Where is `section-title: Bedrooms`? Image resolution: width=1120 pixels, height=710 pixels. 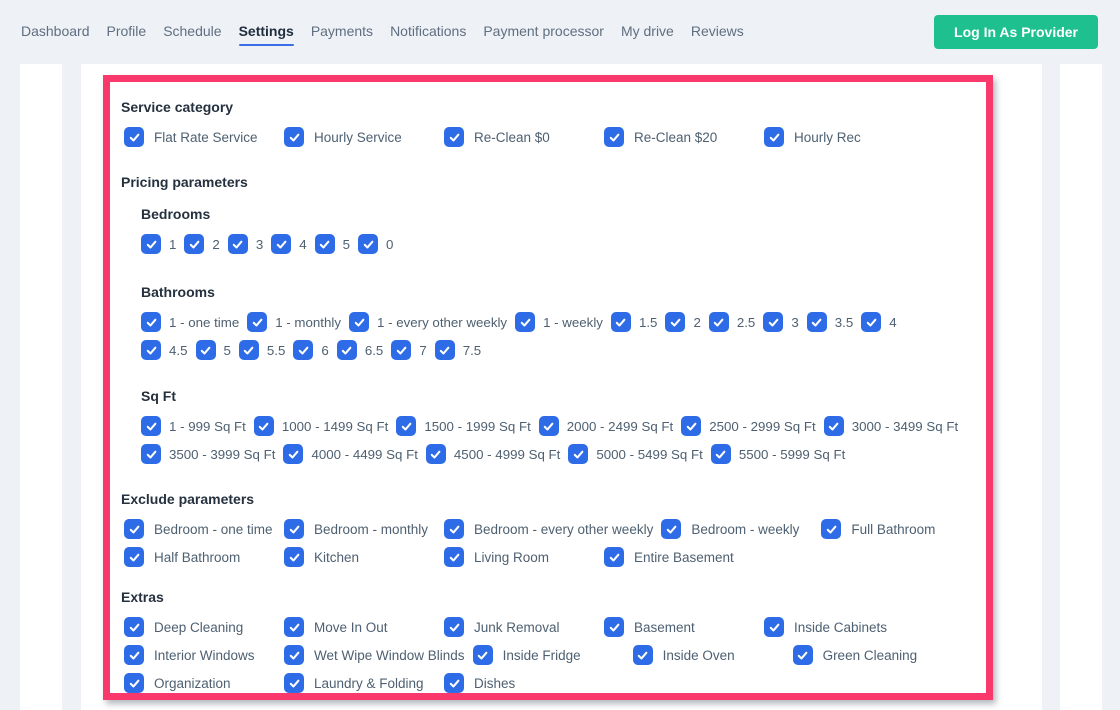
section-title: Bedrooms is located at coordinates (176, 214).